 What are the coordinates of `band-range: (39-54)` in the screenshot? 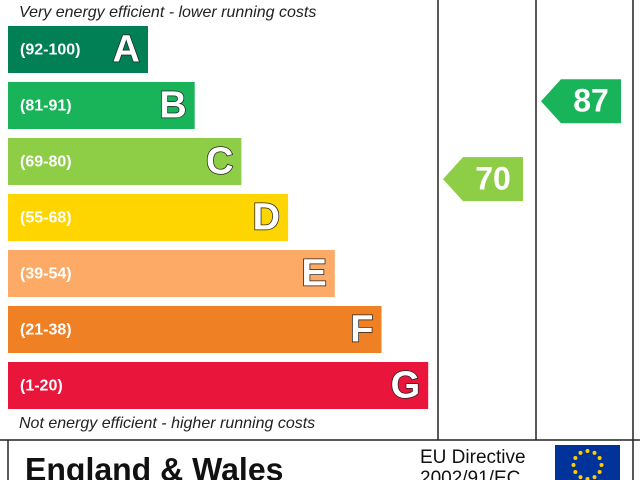 It's located at (46, 274).